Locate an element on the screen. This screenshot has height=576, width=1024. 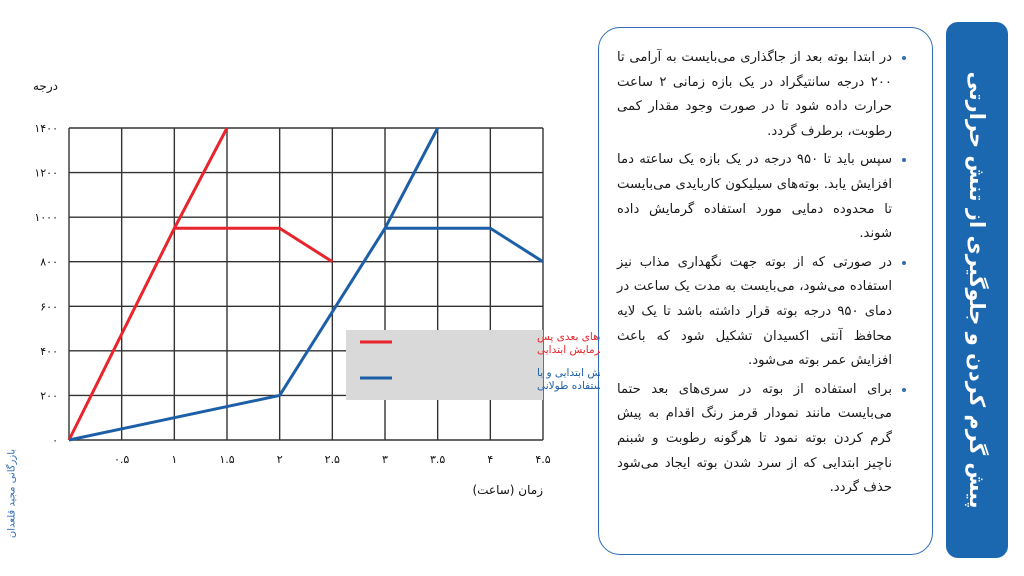
title-banner: پیش گرم کردن و جلوگیری از تنش حرارتی is located at coordinates (977, 290).